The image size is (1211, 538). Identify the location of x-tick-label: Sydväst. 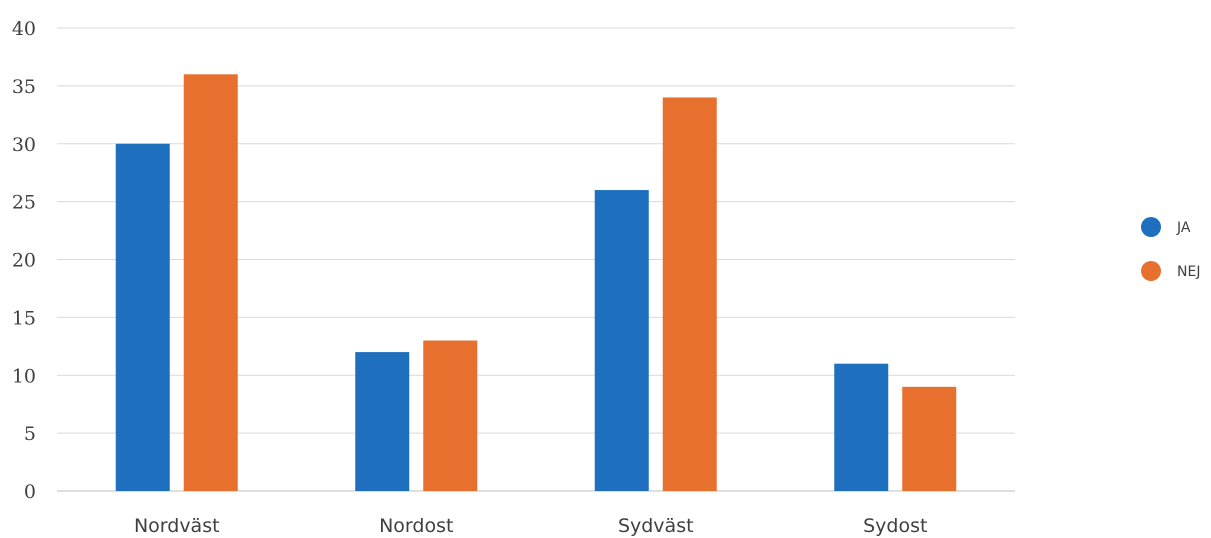
(656, 526).